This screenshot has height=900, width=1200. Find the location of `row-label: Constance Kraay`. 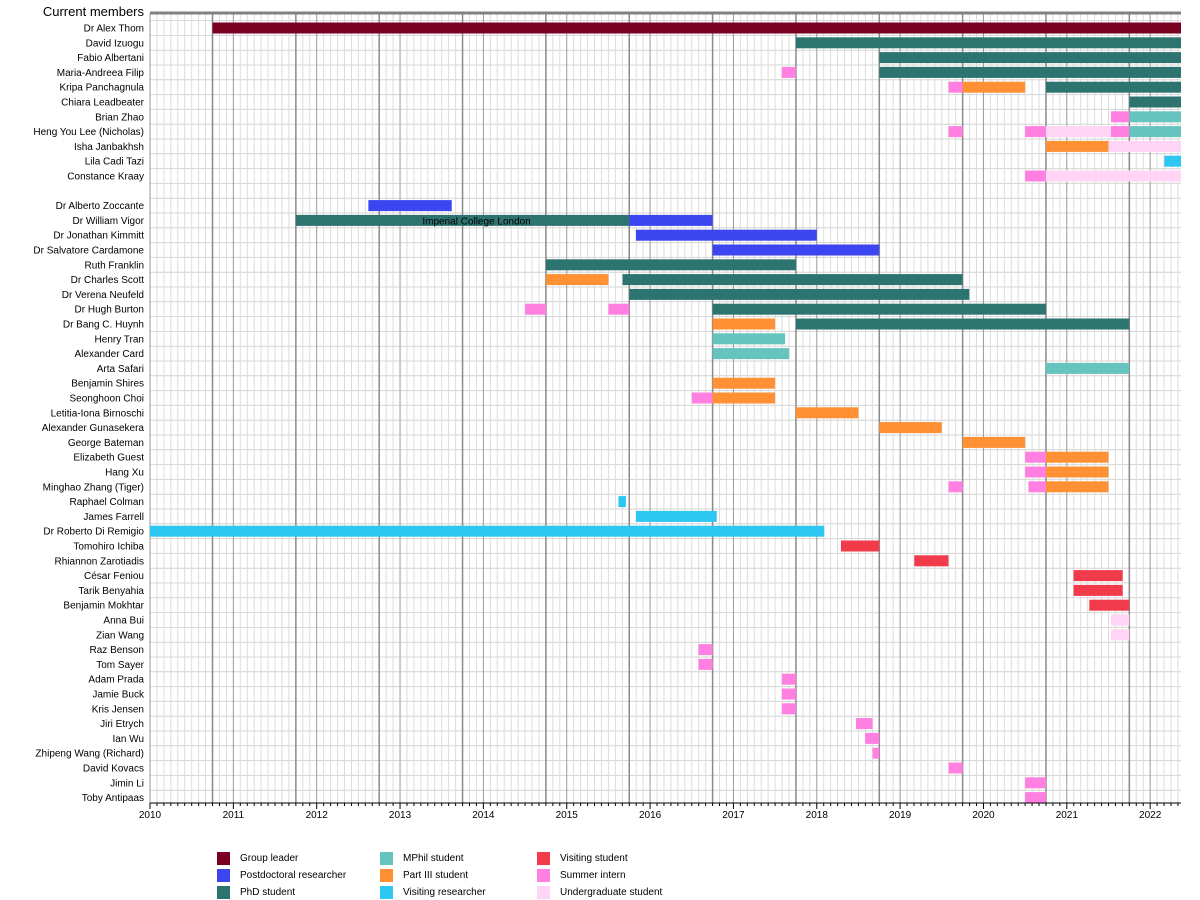

row-label: Constance Kraay is located at coordinates (105, 177).